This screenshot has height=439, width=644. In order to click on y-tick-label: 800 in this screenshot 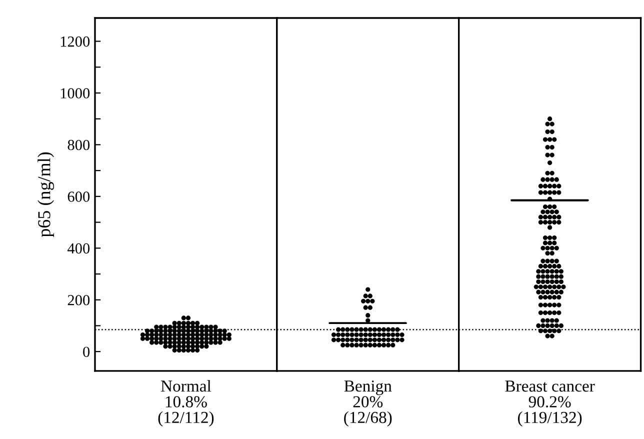, I will do `click(79, 145)`.